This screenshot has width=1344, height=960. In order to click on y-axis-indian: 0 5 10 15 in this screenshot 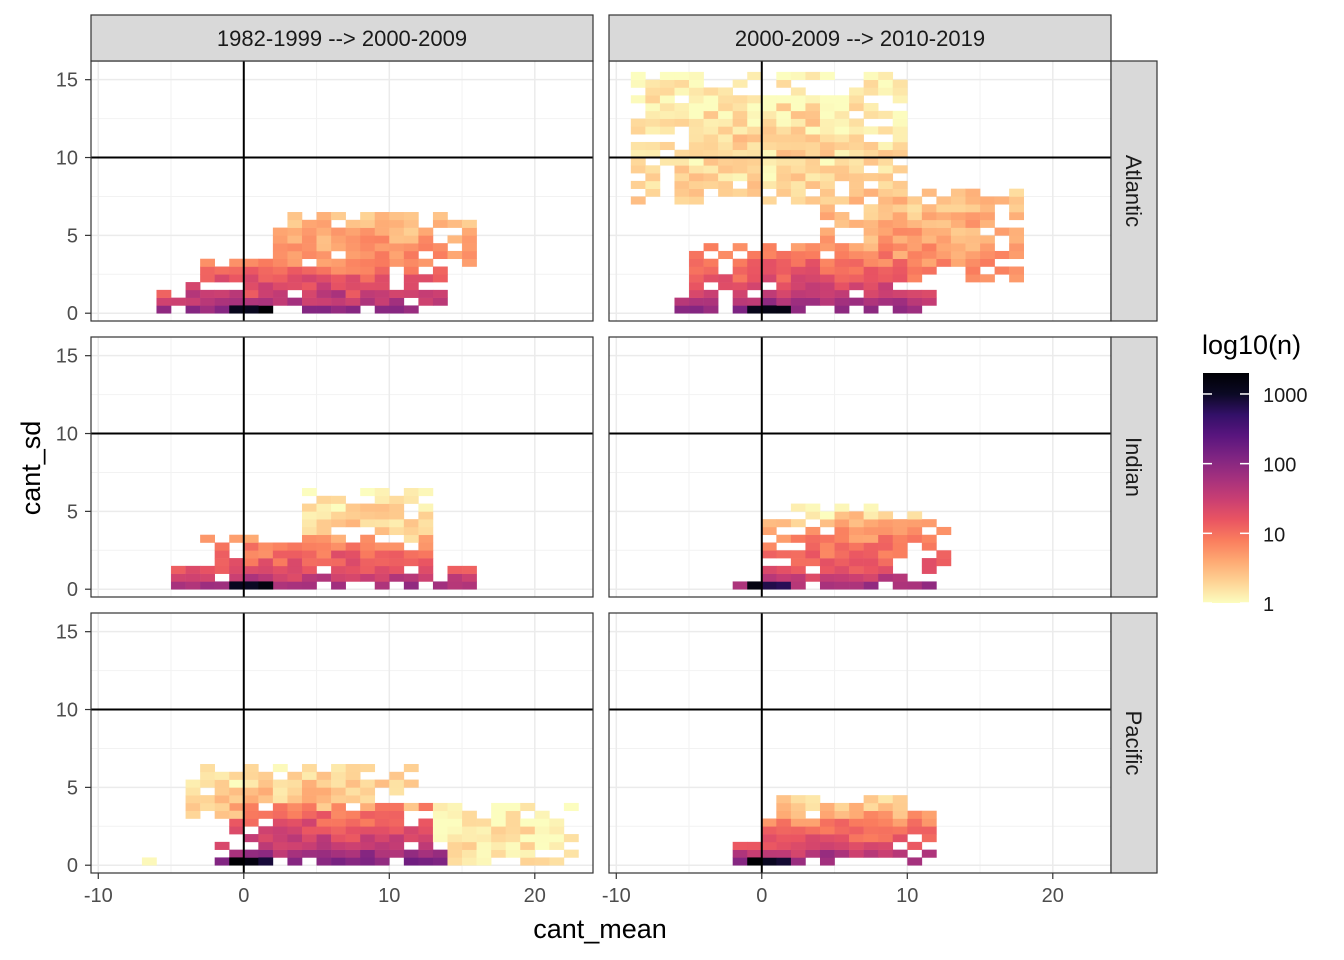, I will do `click(73, 473)`.